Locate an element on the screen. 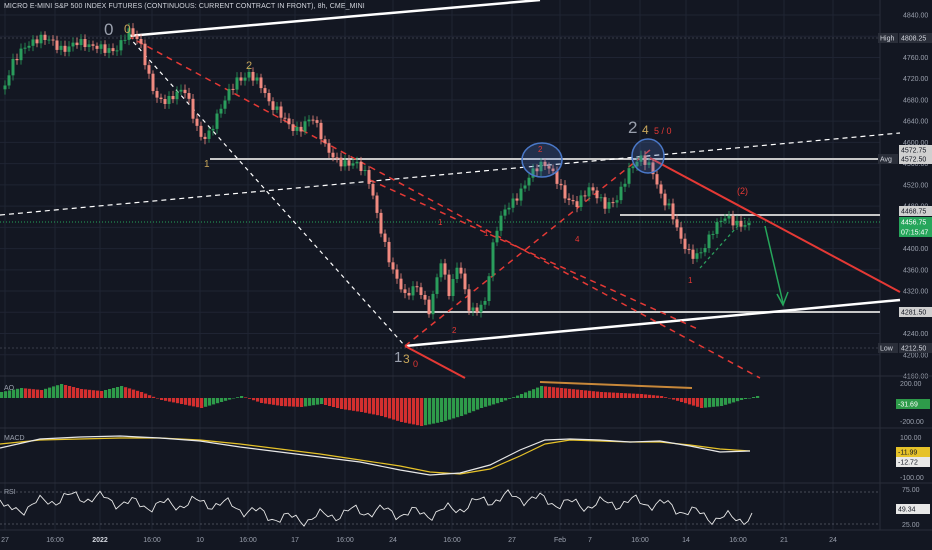 The image size is (932, 550). wave-label: 3 is located at coordinates (406, 359).